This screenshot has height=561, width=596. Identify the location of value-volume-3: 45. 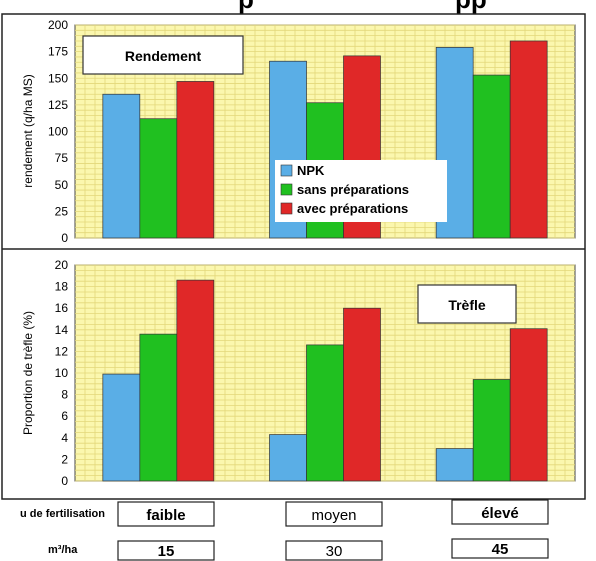
(500, 549).